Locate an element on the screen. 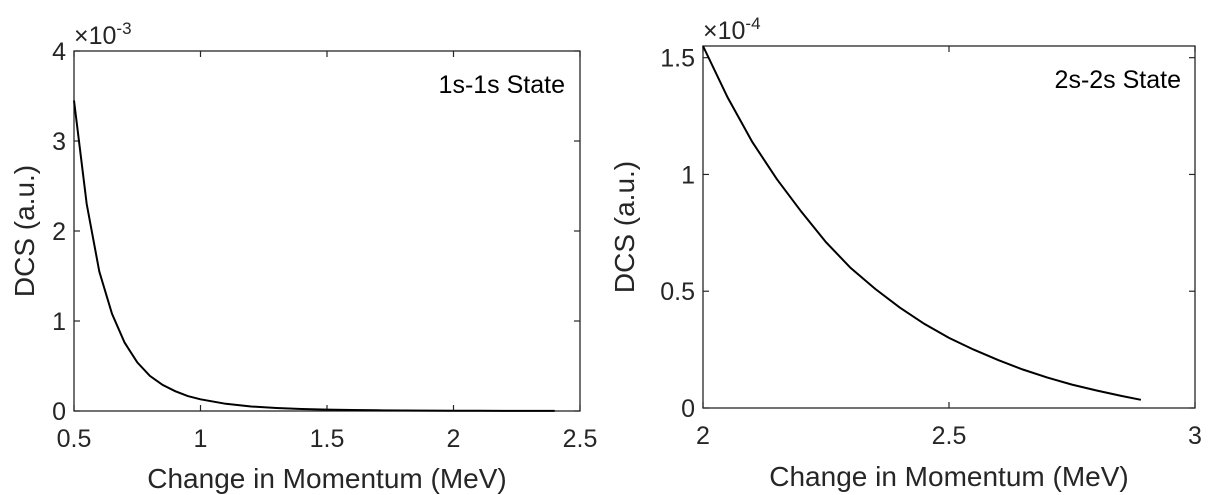 This screenshot has height=495, width=1211. y-multiplier-exponent: -4 is located at coordinates (752, 23).